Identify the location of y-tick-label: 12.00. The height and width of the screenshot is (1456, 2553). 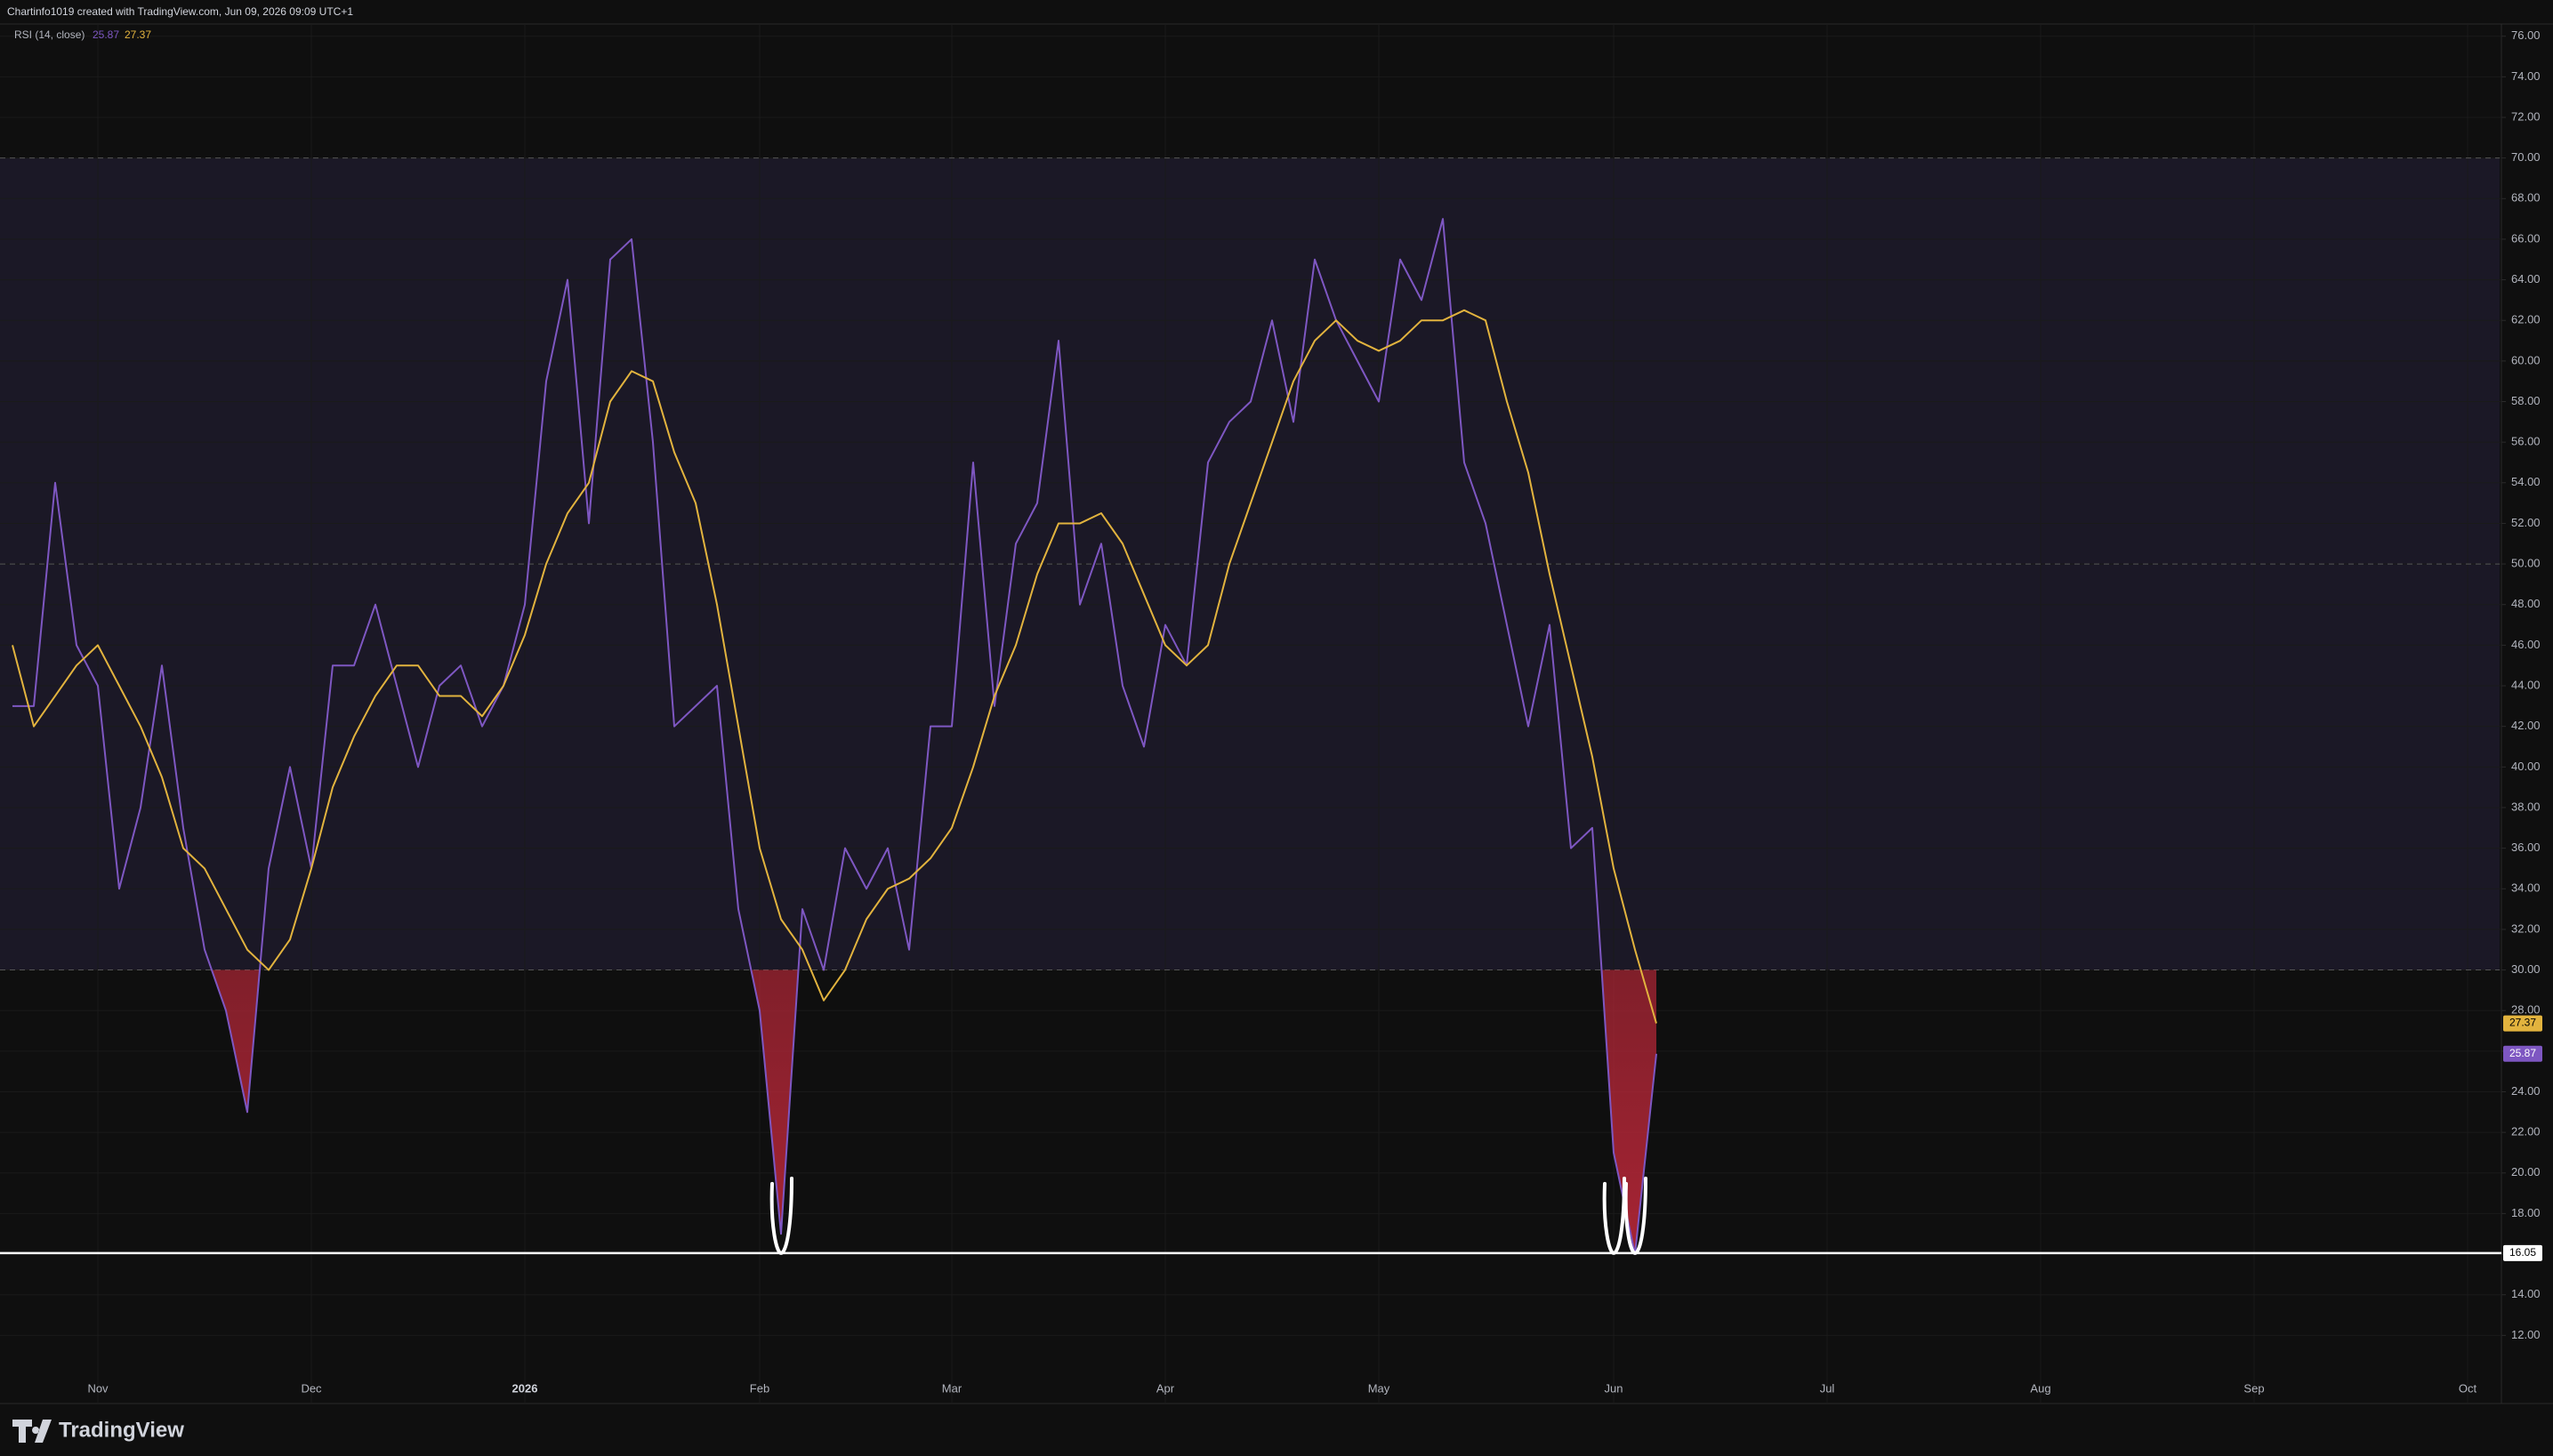
(2526, 1334).